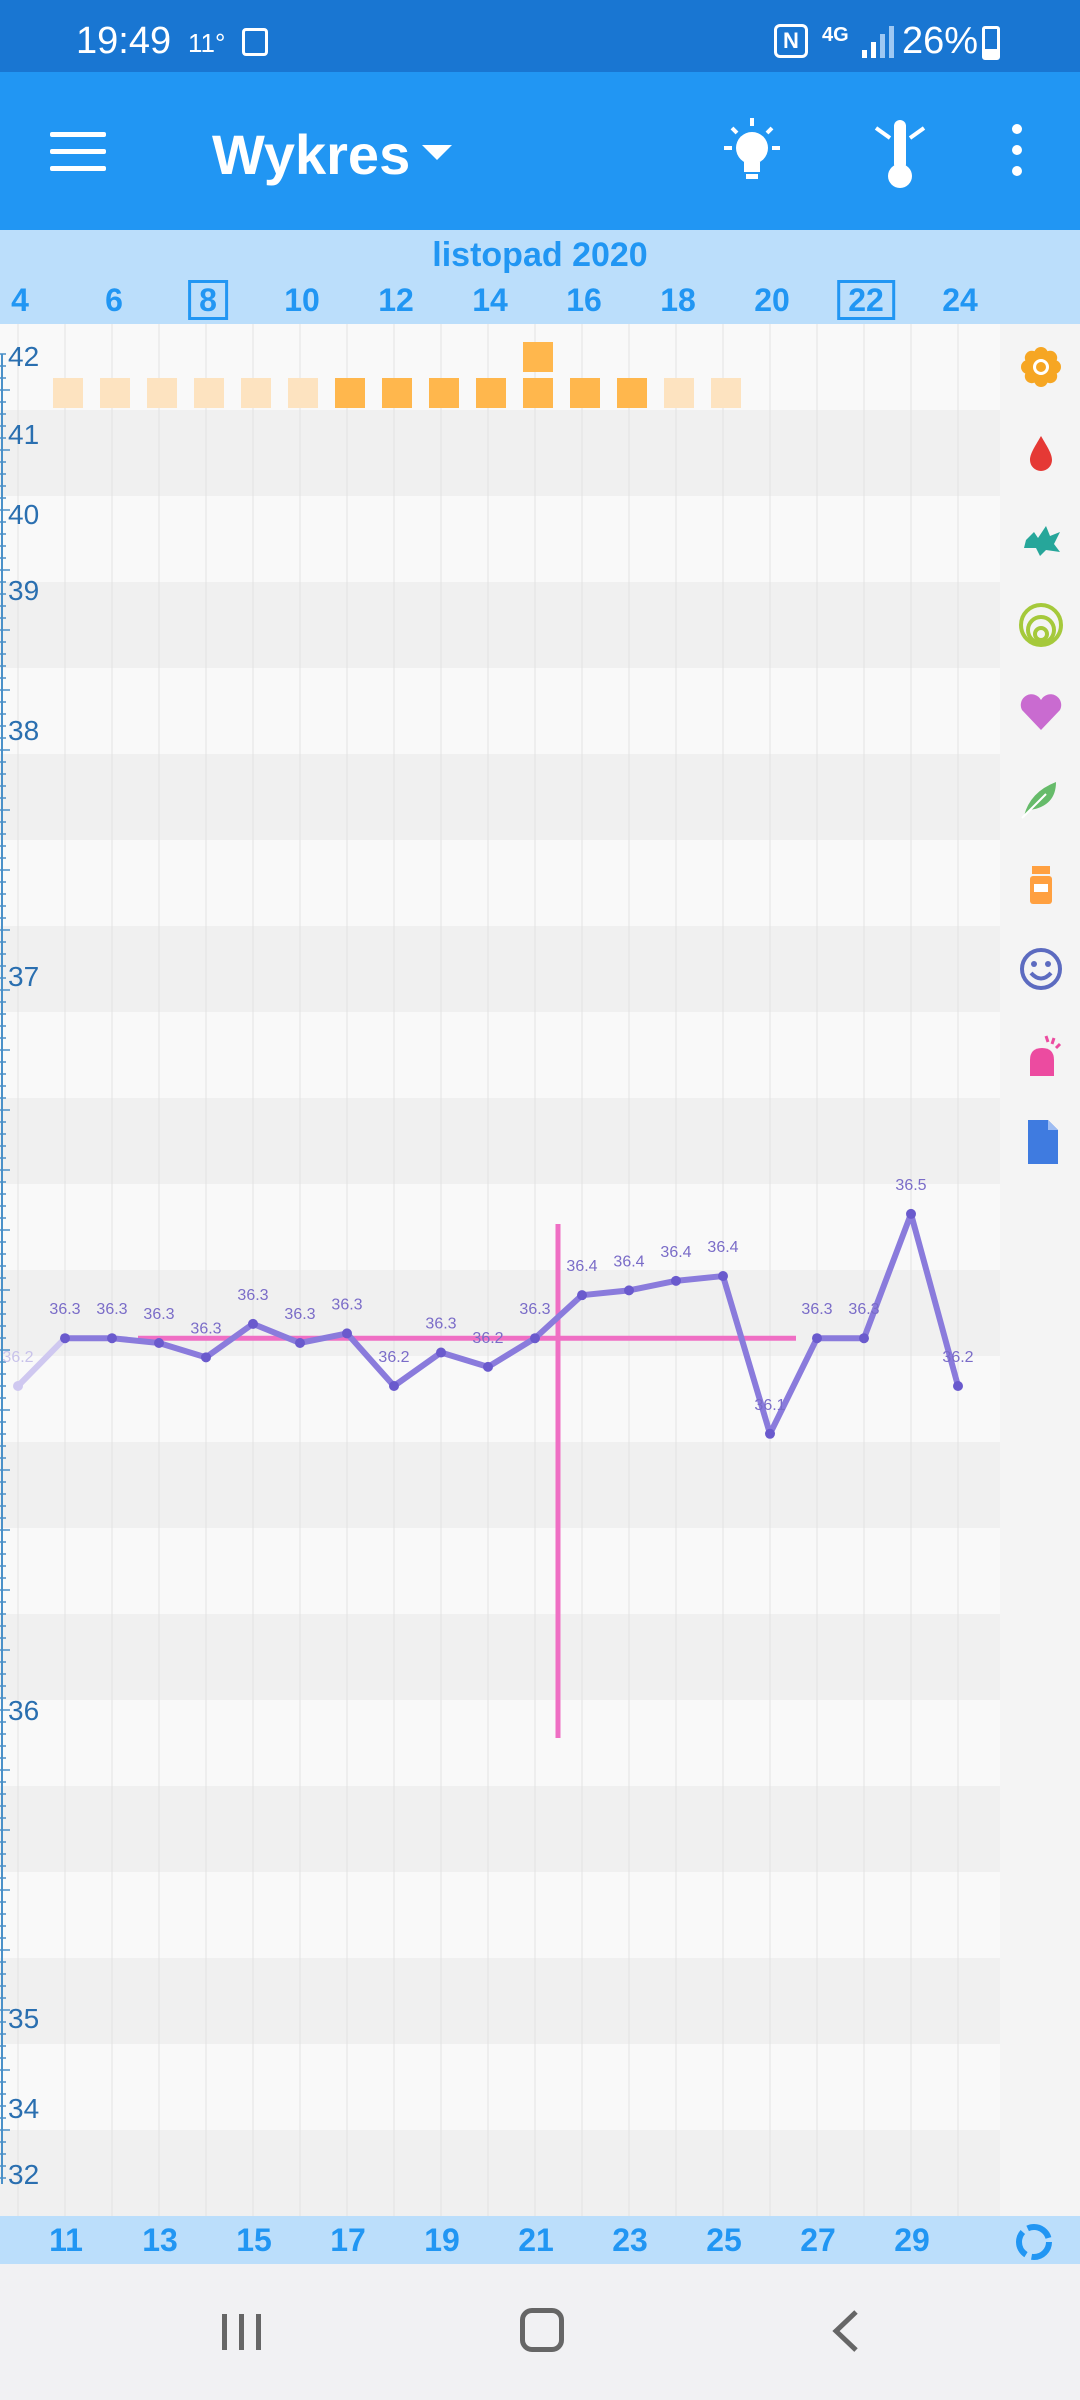  I want to click on battery-icon, so click(991, 43).